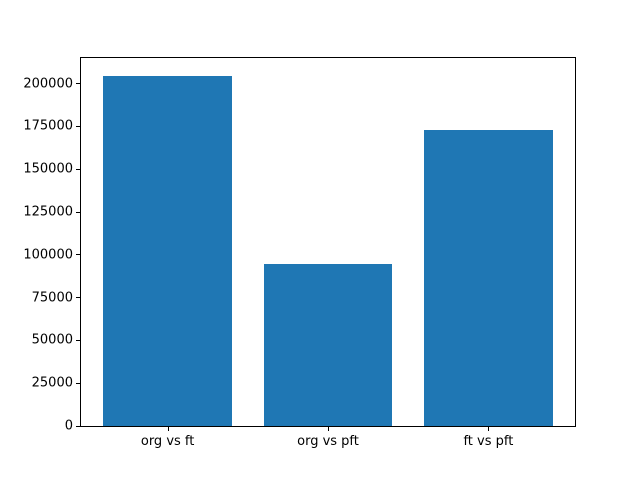  Describe the element at coordinates (48, 126) in the screenshot. I see `y-tick-label: 175000` at that location.